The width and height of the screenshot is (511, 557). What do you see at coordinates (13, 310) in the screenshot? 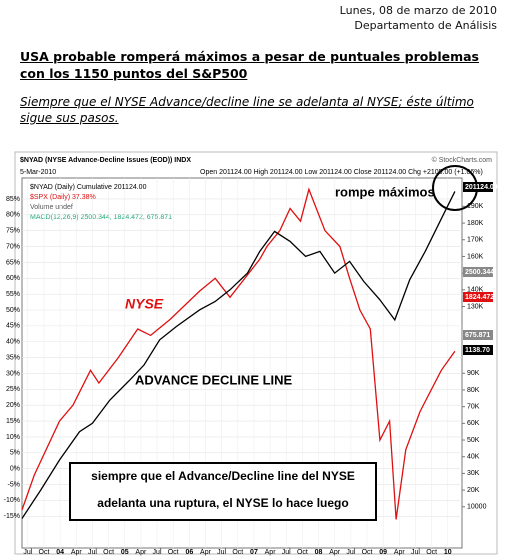
I see `y-tick-label: 50%` at bounding box center [13, 310].